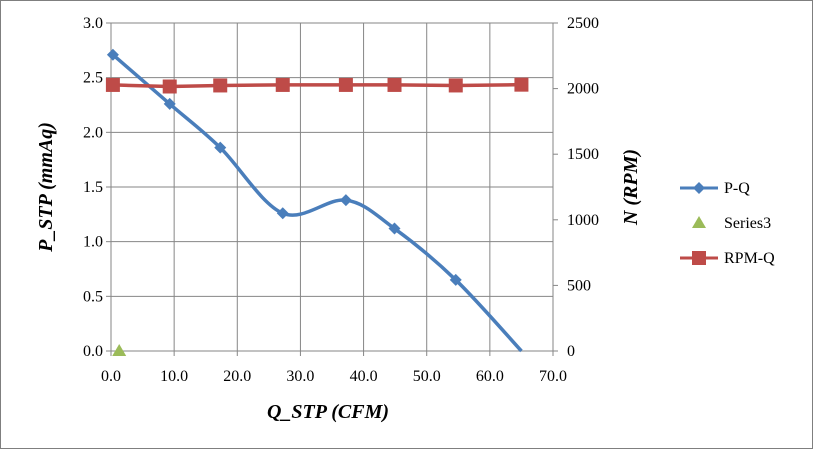  I want to click on y2-axis-title: N (RPM), so click(631, 187).